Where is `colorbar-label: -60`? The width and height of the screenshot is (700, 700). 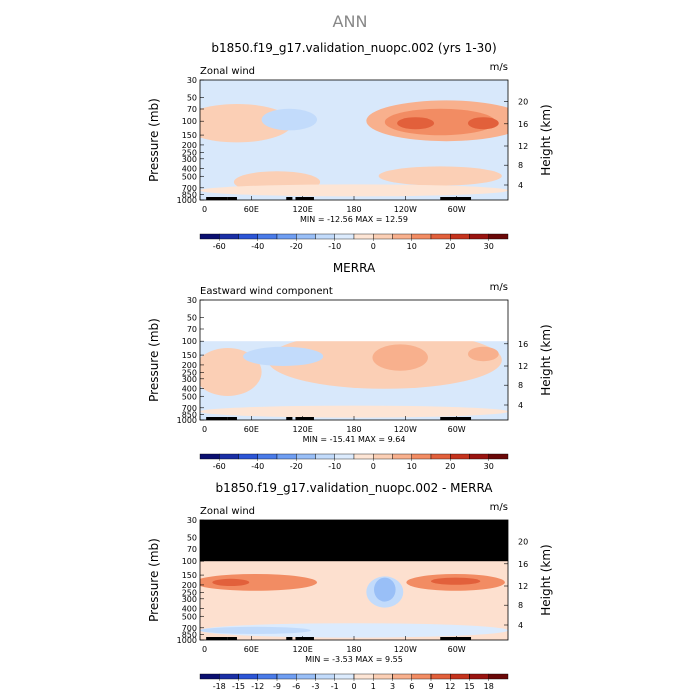
colorbar-label: -60 is located at coordinates (219, 466).